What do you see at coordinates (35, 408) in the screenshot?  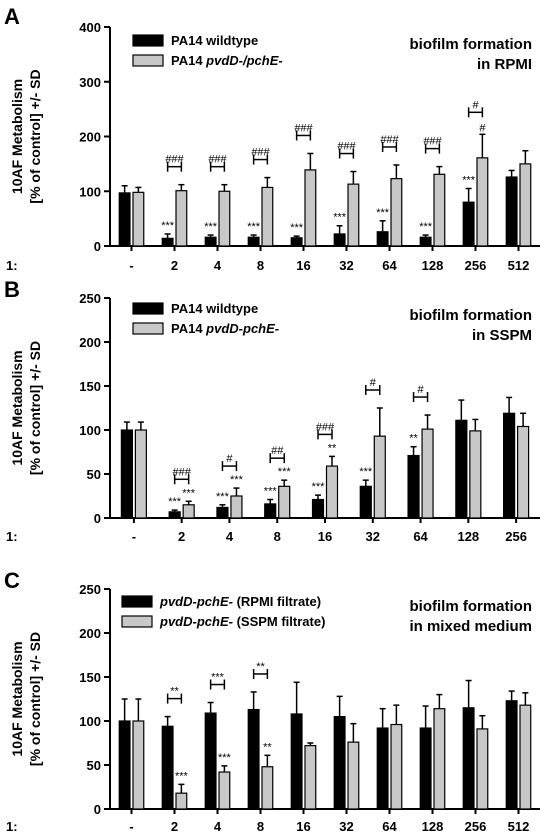 I see `y-axis-label: [% of control] +/- SD` at bounding box center [35, 408].